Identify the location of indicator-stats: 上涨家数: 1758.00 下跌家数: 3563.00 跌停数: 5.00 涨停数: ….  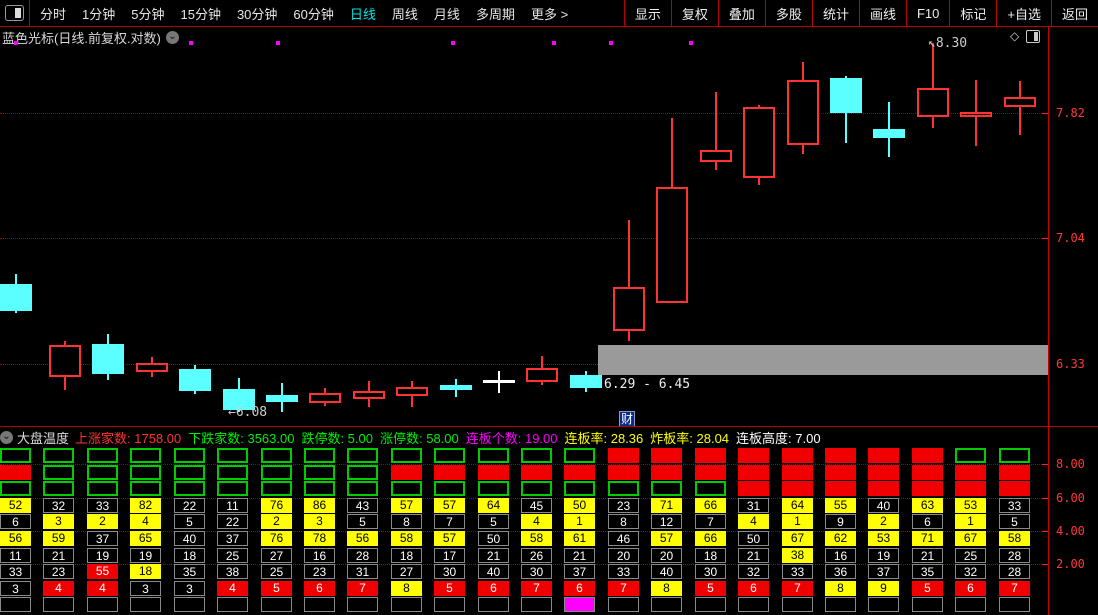
(451, 437).